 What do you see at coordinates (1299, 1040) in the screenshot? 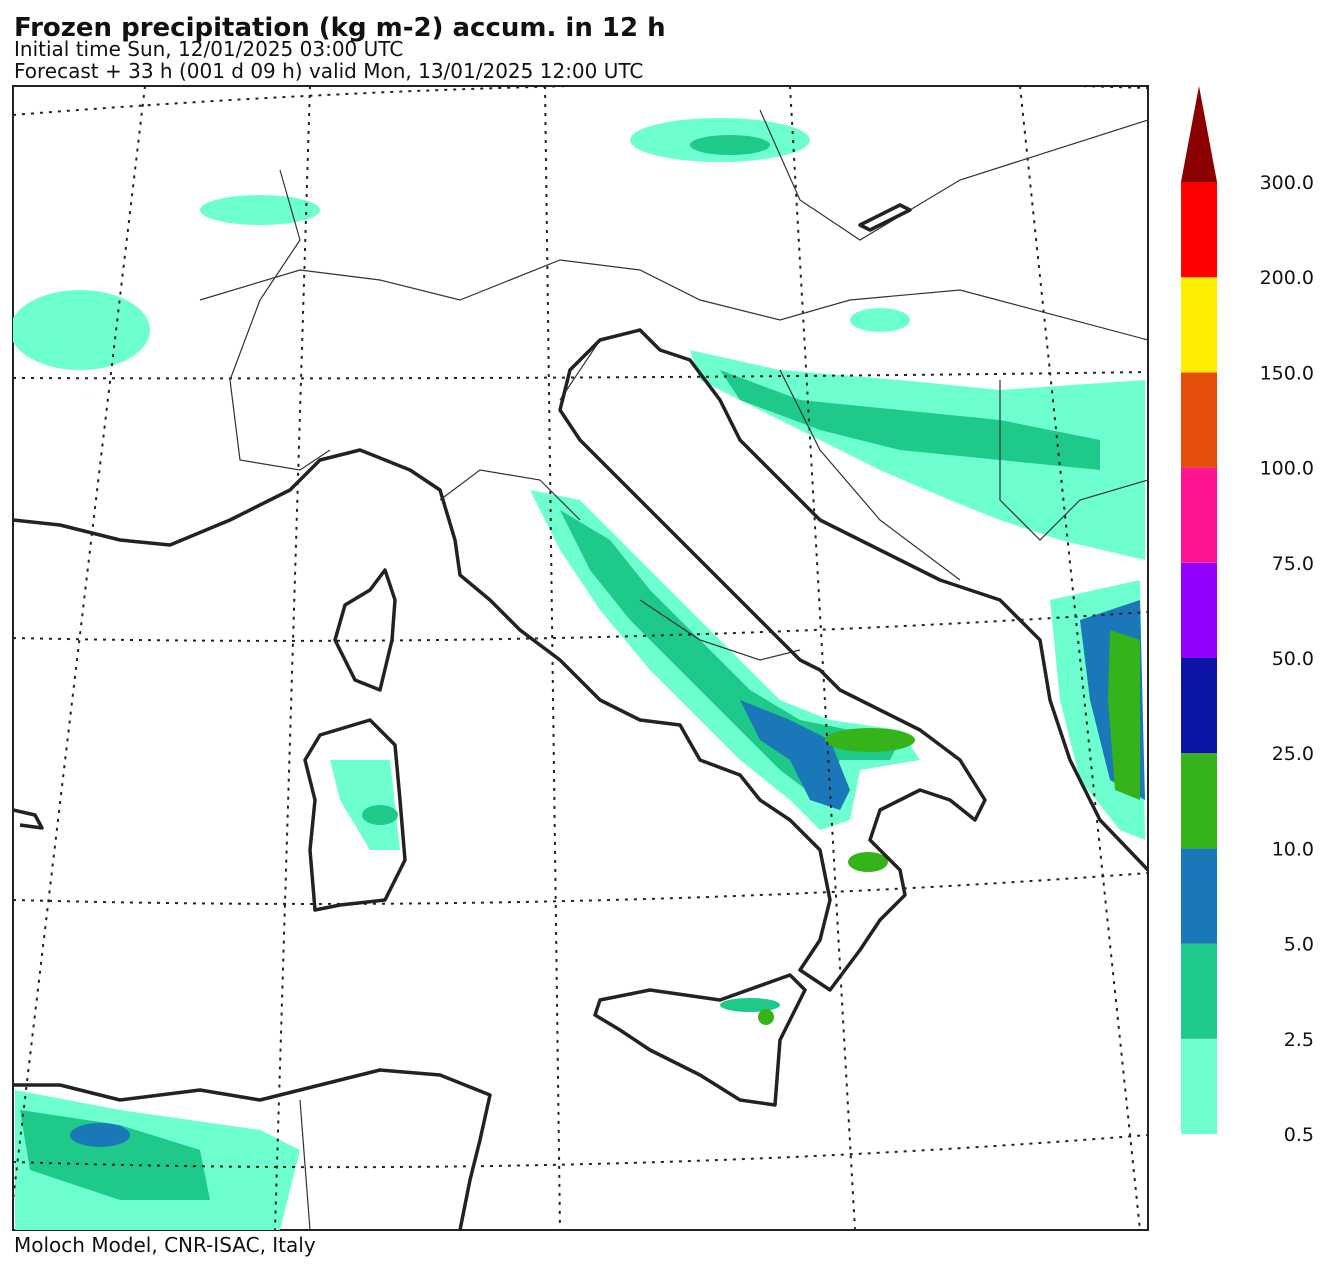
I see `colorbar-label: 2.5` at bounding box center [1299, 1040].